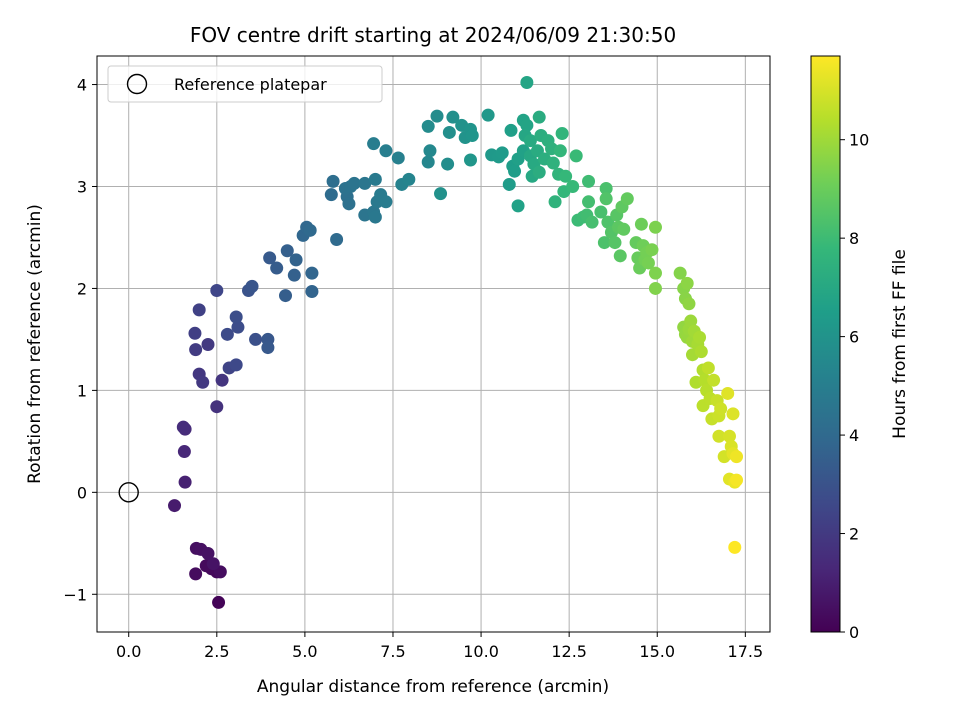 The height and width of the screenshot is (720, 960). I want to click on y-tick-label: 1, so click(82, 390).